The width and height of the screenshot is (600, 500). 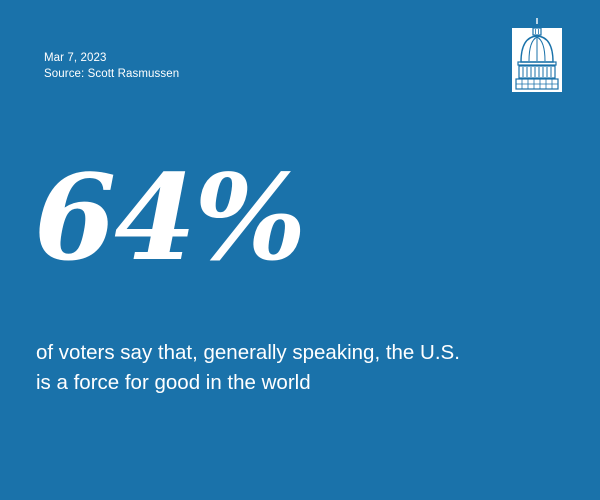 What do you see at coordinates (111, 66) in the screenshot?
I see `meta-info: Mar 7, 2023 Source: Scott Rasmussen` at bounding box center [111, 66].